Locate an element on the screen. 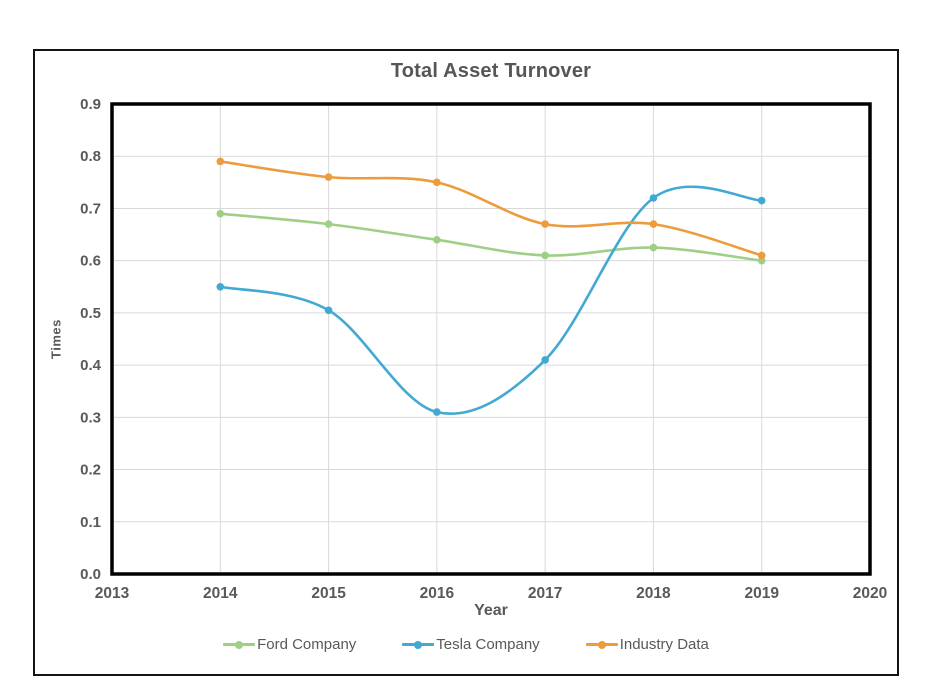 This screenshot has width=936, height=696. chart-title: Total Asset Turnover is located at coordinates (491, 71).